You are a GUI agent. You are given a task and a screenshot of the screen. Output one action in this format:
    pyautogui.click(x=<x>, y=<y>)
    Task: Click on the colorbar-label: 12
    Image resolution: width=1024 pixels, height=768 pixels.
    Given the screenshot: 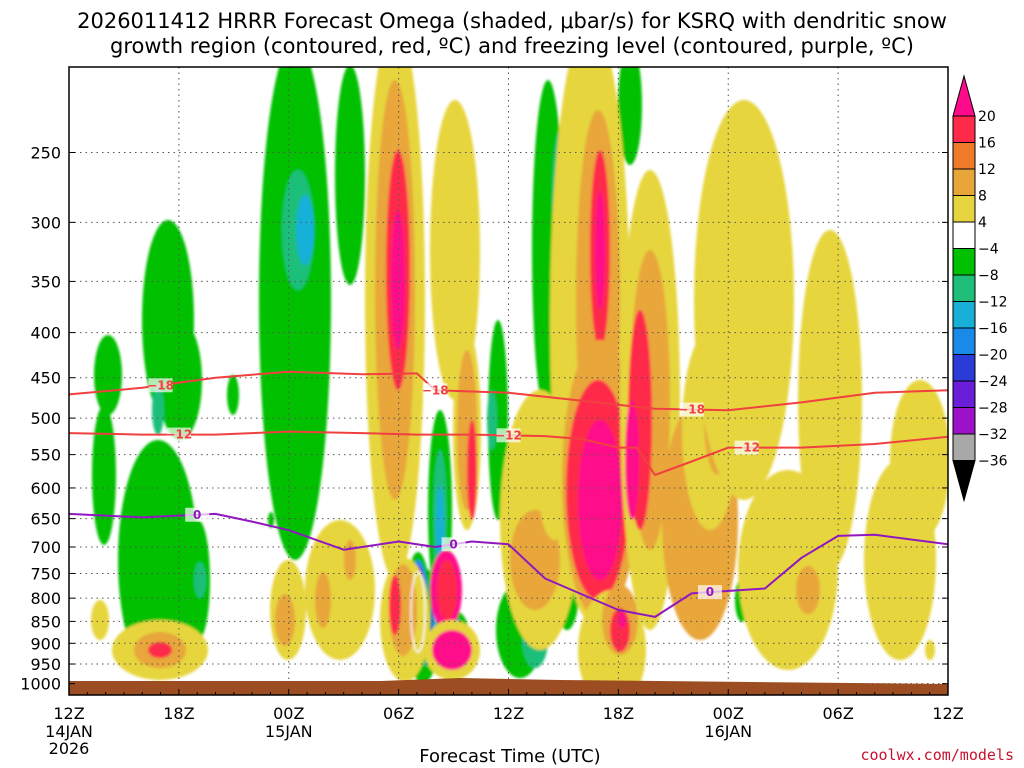 What is the action you would take?
    pyautogui.click(x=987, y=170)
    